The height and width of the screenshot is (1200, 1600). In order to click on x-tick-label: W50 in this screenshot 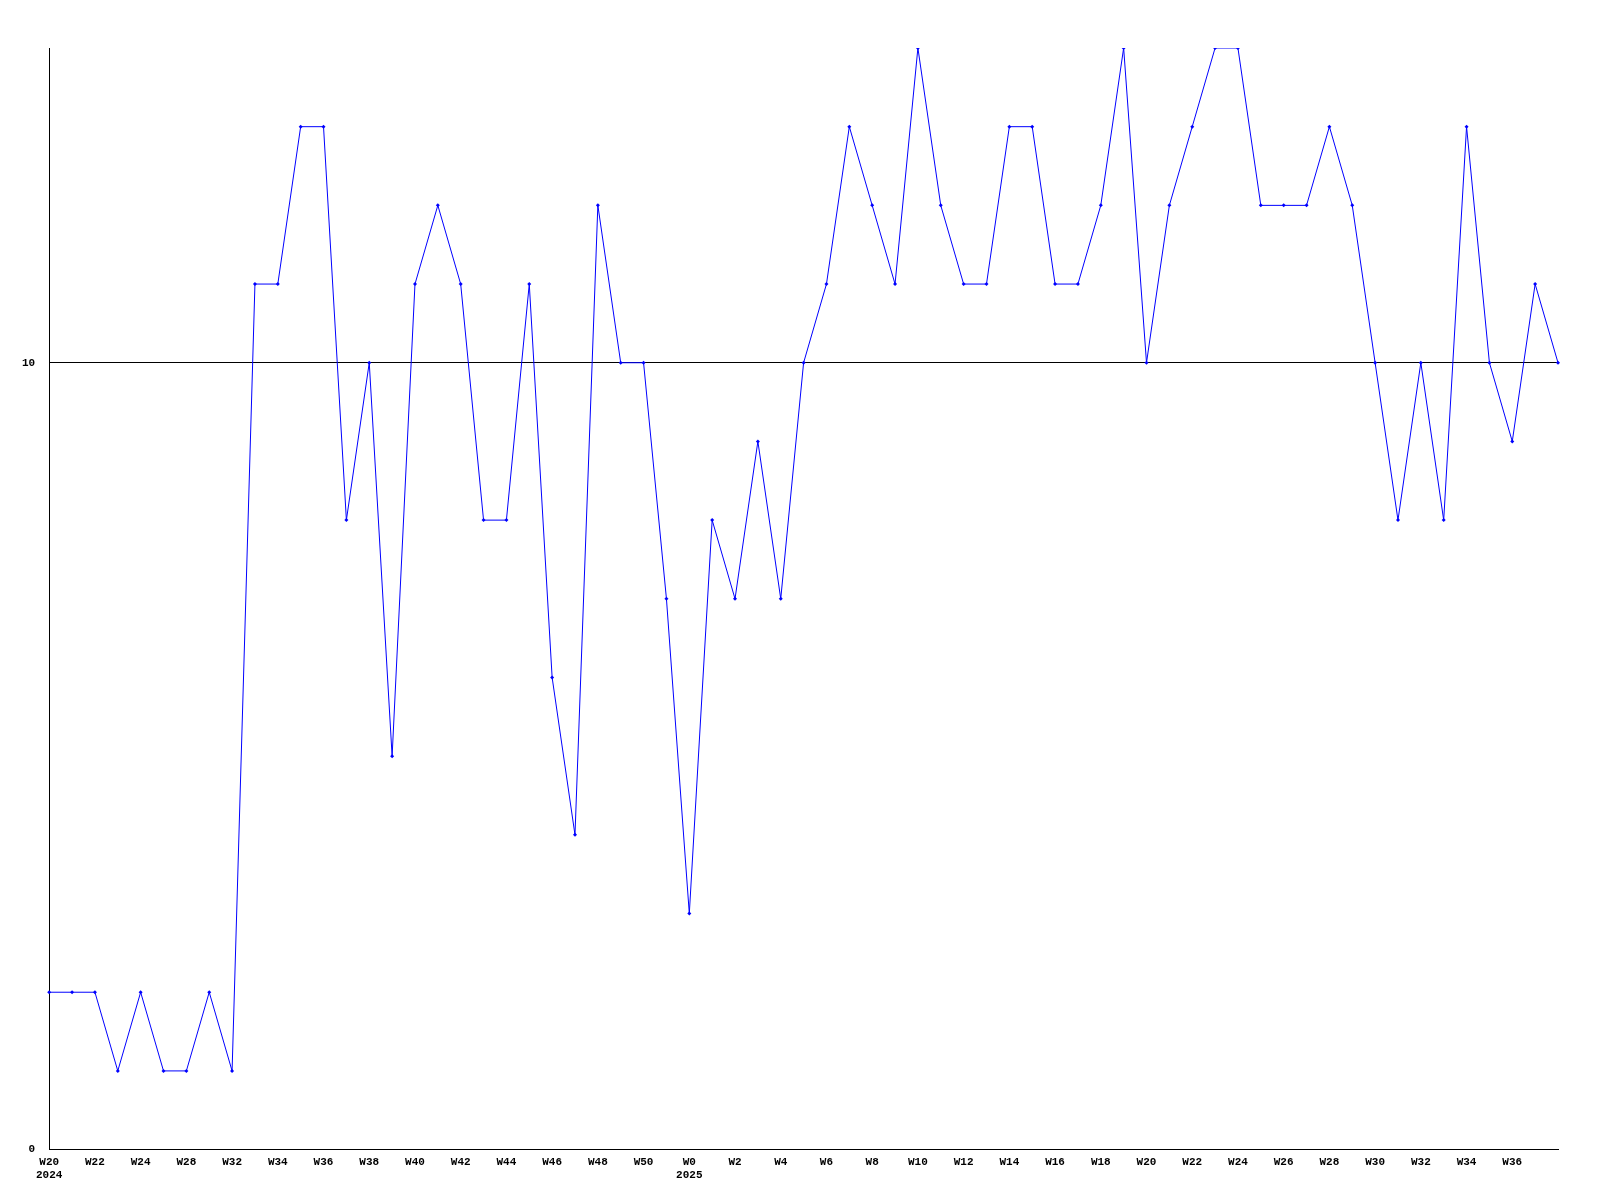, I will do `click(643, 1161)`.